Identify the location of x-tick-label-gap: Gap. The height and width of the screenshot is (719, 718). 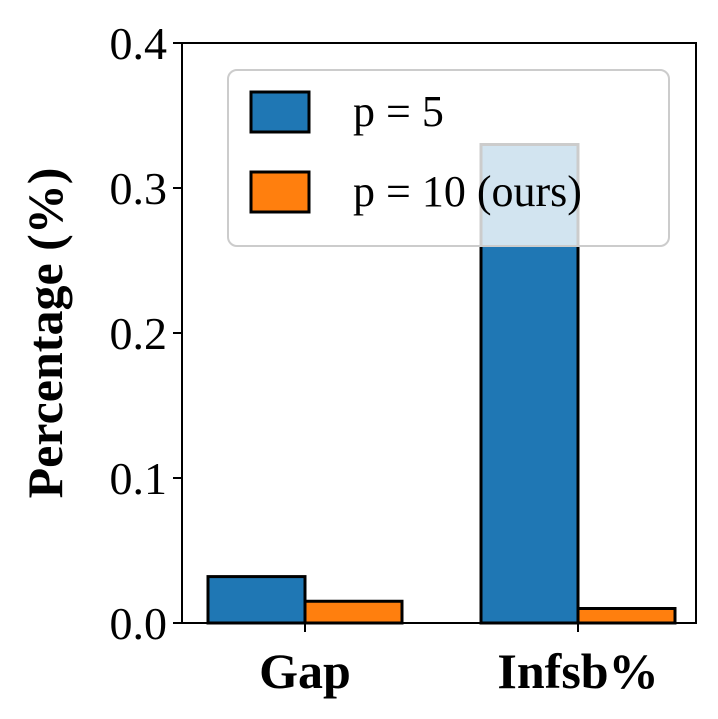
(305, 671).